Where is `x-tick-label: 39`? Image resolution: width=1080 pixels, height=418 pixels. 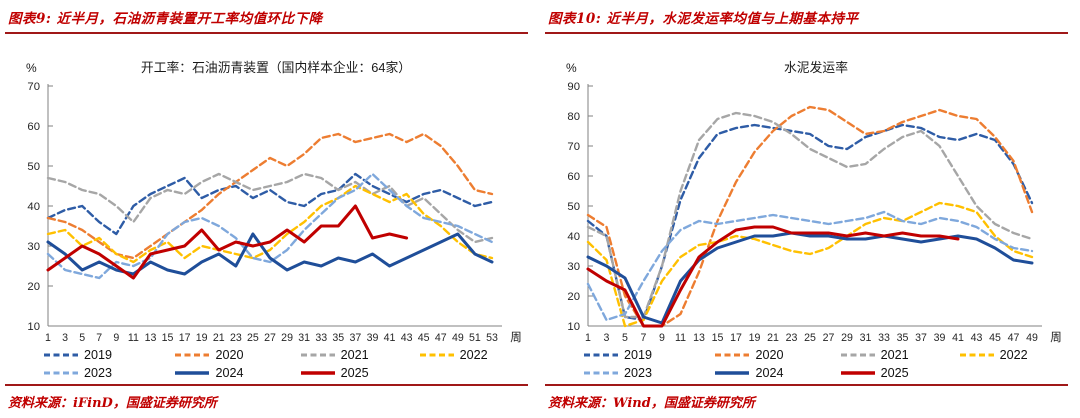
x-tick-label: 39 is located at coordinates (373, 338).